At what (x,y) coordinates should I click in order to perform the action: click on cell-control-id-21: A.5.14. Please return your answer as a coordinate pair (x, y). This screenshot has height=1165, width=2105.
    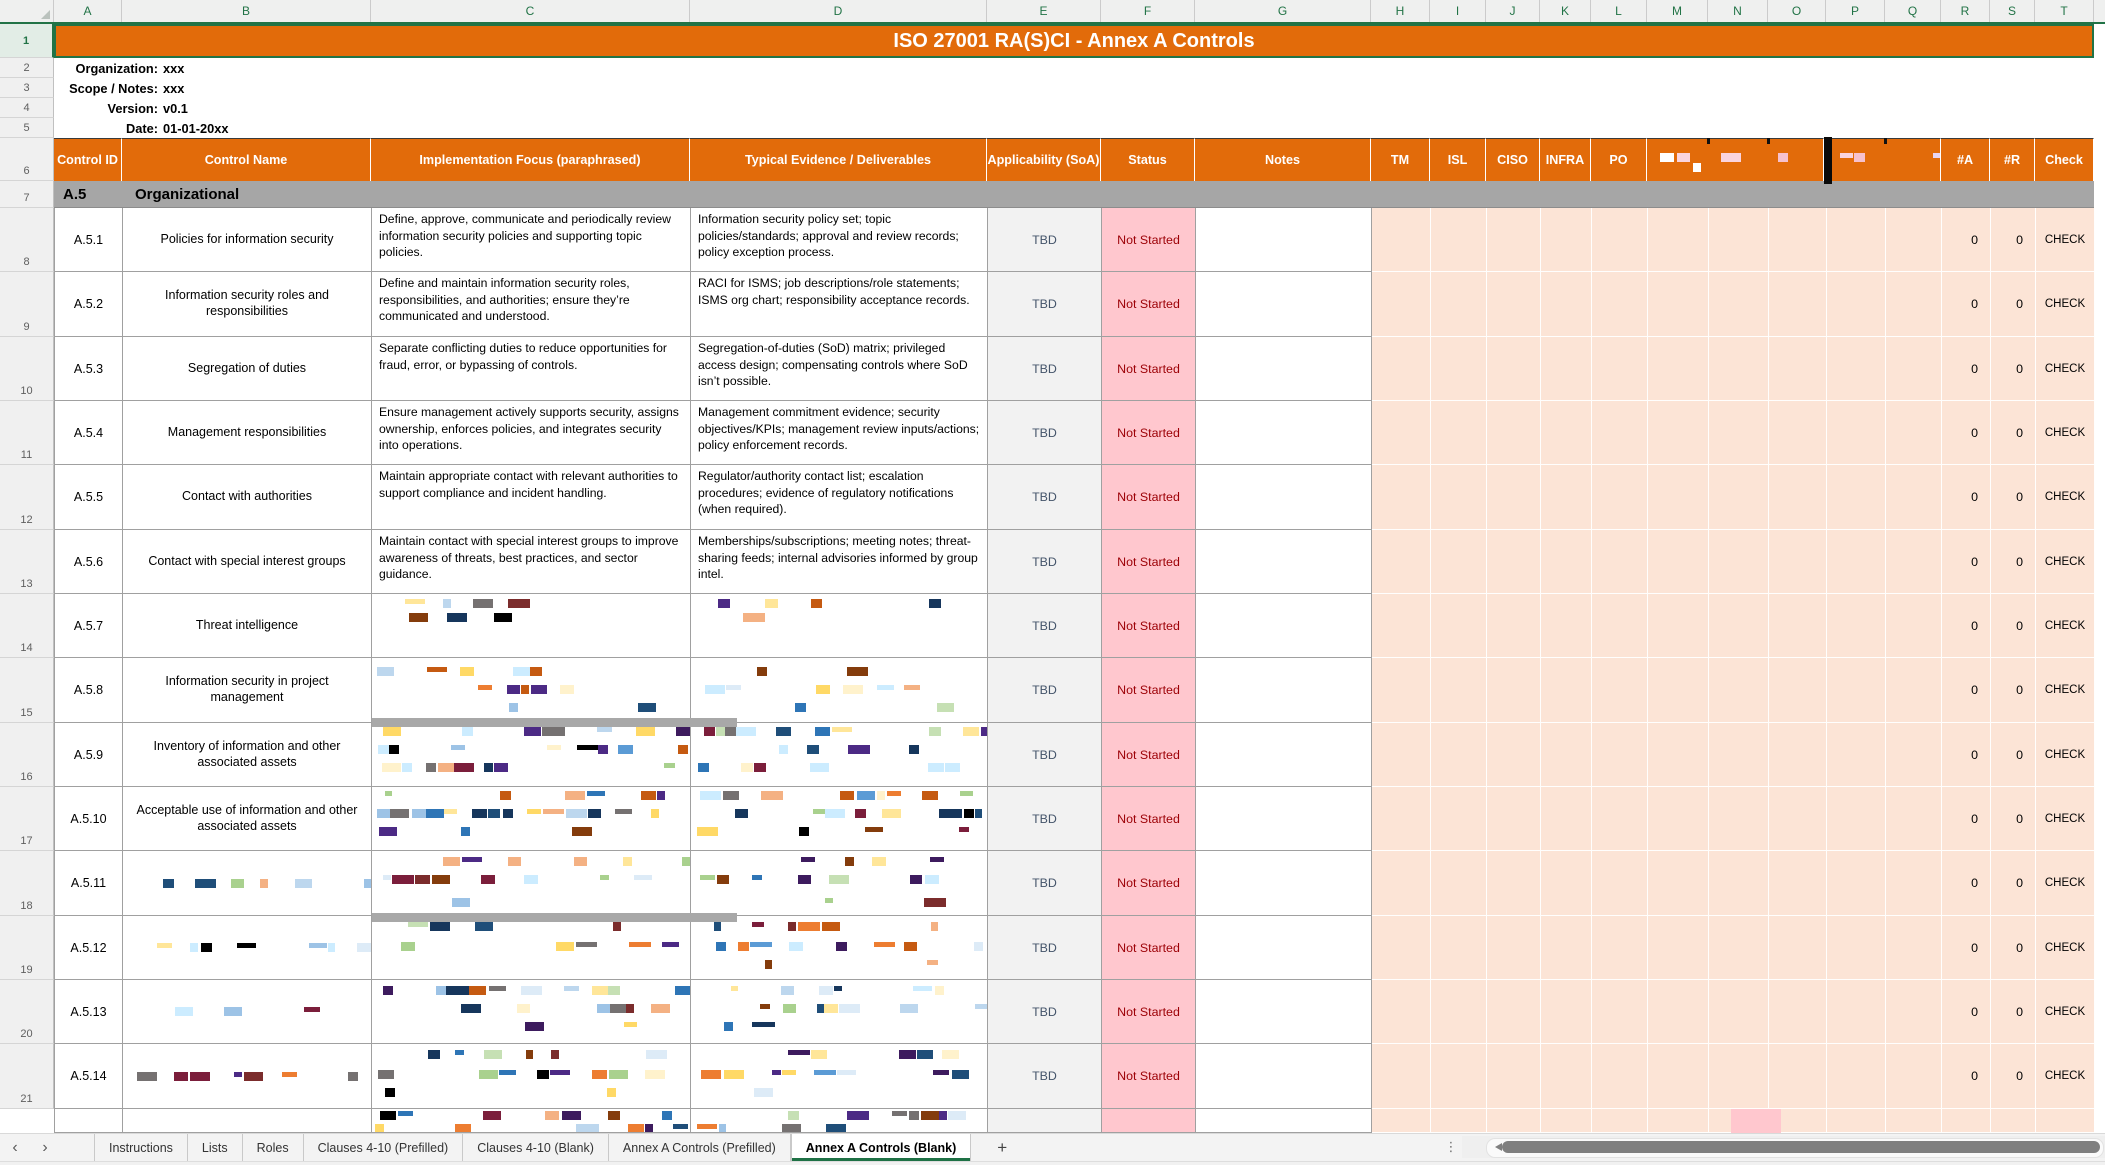
    Looking at the image, I should click on (89, 1076).